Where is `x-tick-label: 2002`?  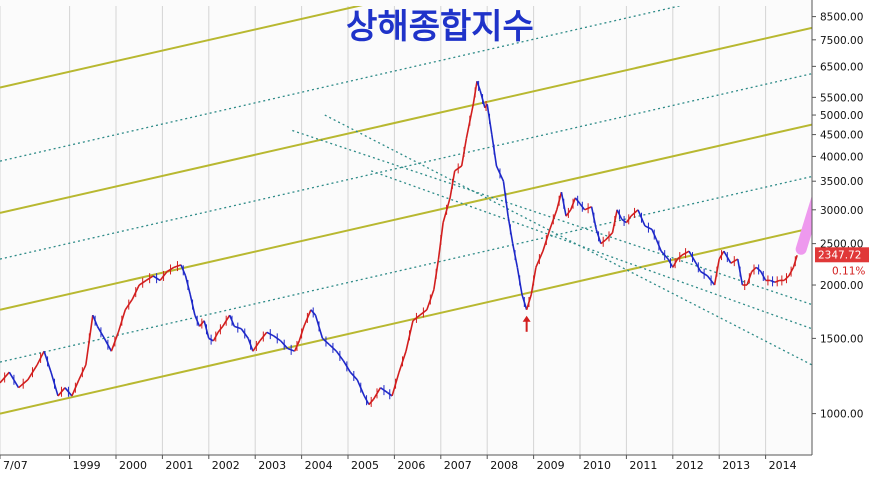 x-tick-label: 2002 is located at coordinates (226, 465).